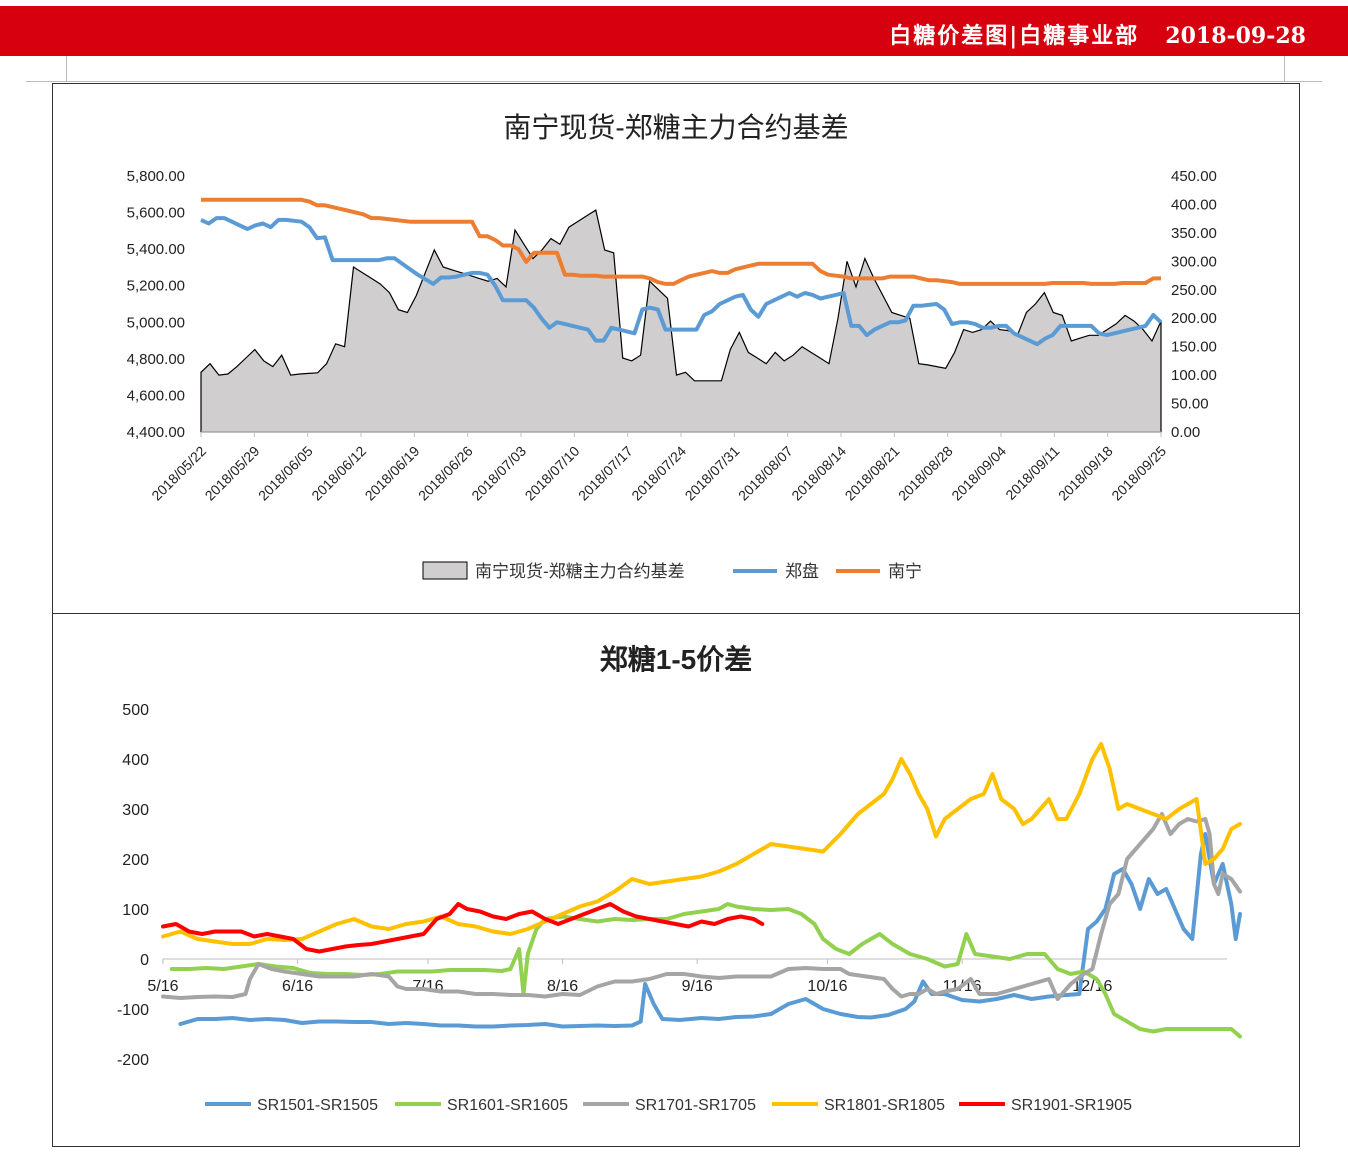 Image resolution: width=1348 pixels, height=1172 pixels. Describe the element at coordinates (695, 1105) in the screenshot. I see `legend-sr1701-sr1705-label: SR1701-SR1705` at that location.